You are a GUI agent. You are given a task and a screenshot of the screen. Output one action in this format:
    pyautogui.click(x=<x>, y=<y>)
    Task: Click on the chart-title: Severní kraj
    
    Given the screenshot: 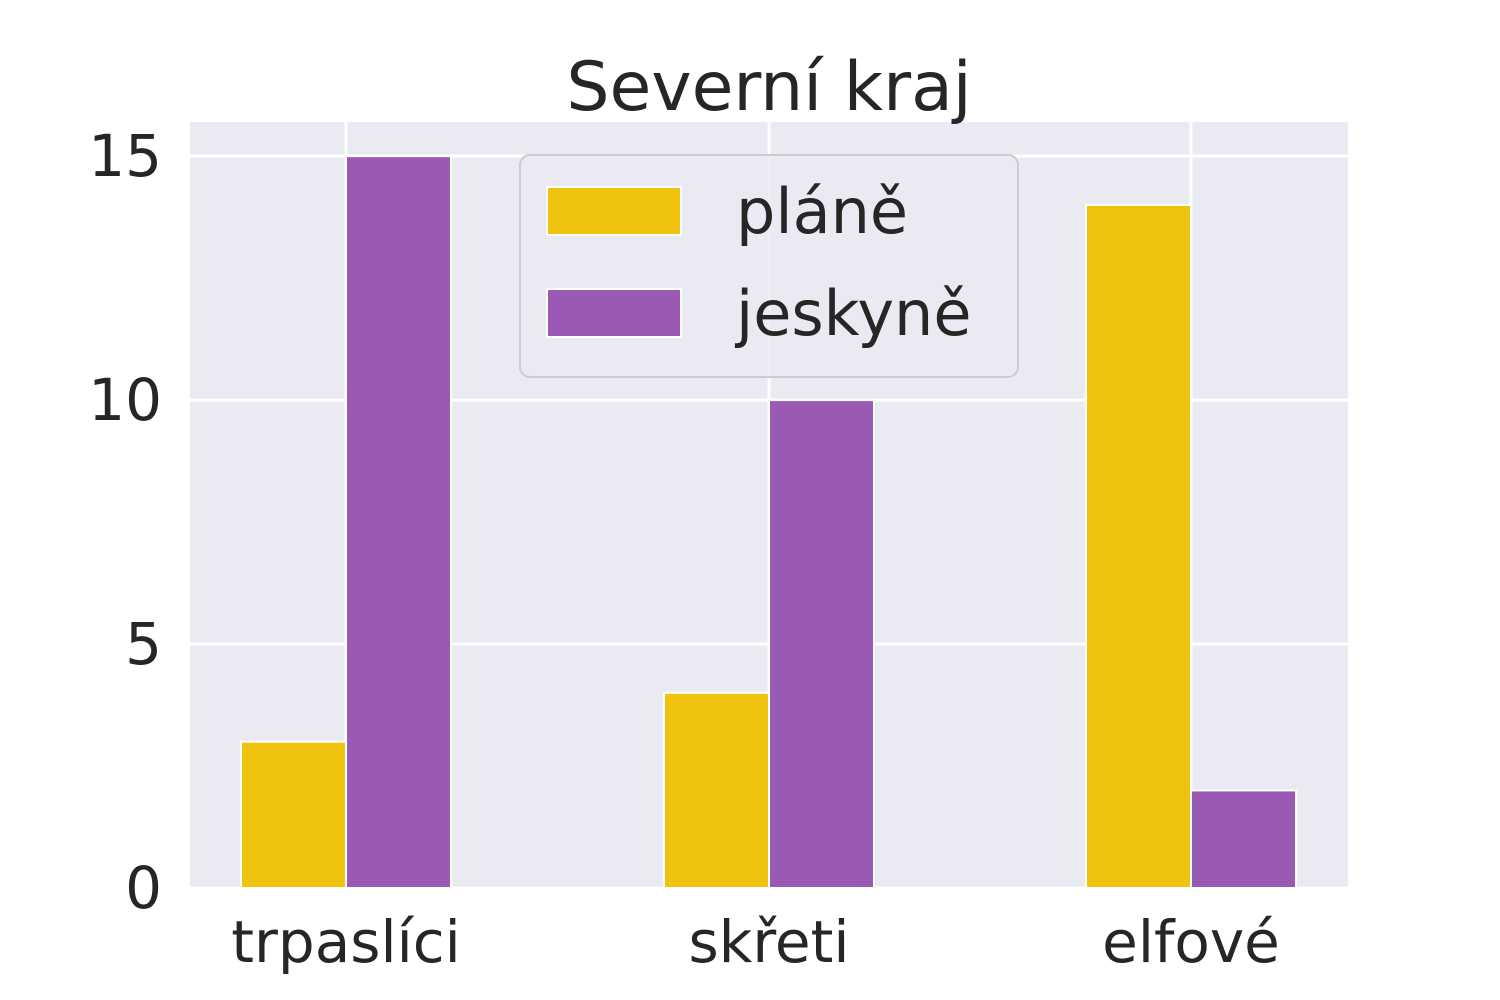 What is the action you would take?
    pyautogui.click(x=768, y=87)
    